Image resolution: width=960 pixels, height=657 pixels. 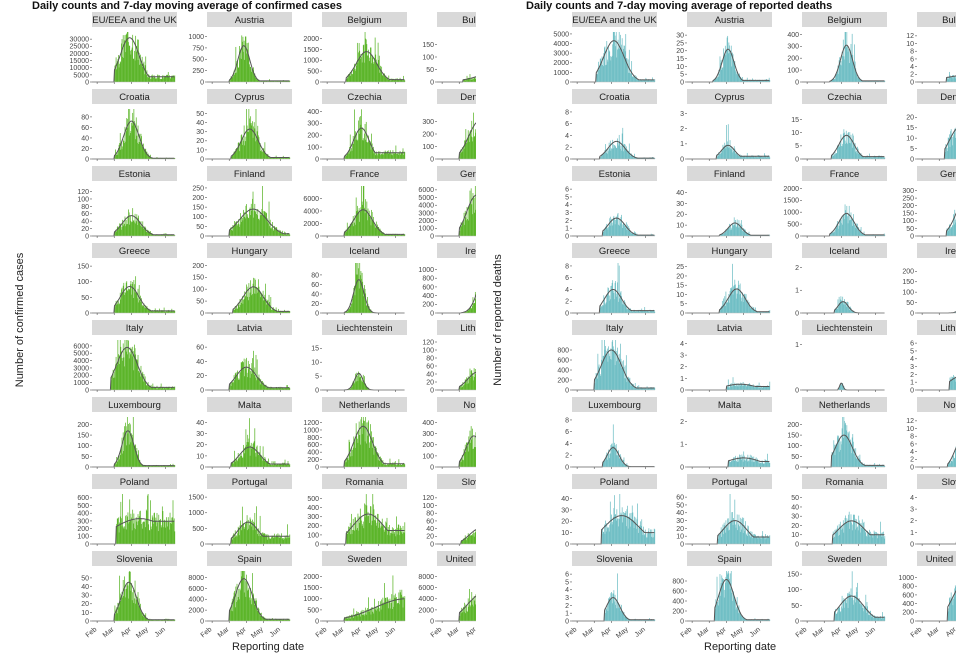 What do you see at coordinates (469, 20) in the screenshot?
I see `facet-strip-label: Bulgaria` at bounding box center [469, 20].